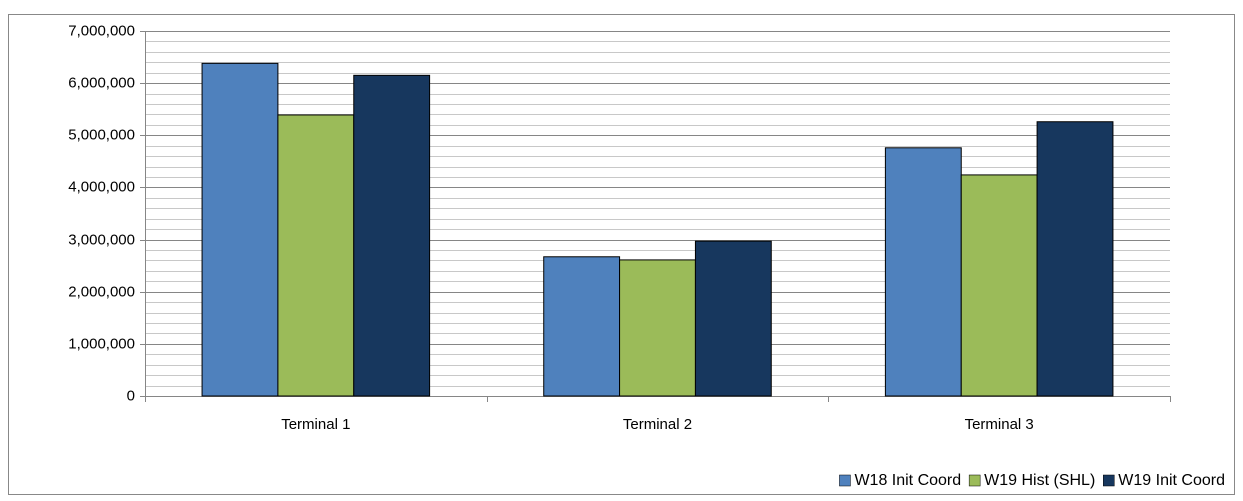  Describe the element at coordinates (999, 424) in the screenshot. I see `x-tick-label: Terminal 3` at that location.